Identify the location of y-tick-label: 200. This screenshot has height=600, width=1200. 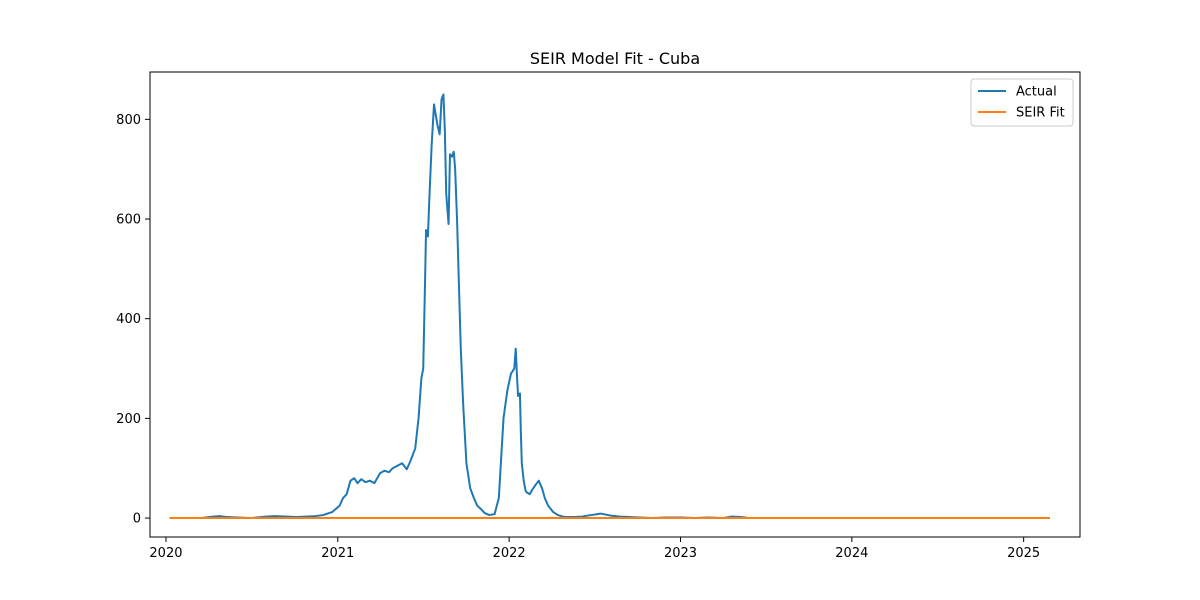
(128, 419).